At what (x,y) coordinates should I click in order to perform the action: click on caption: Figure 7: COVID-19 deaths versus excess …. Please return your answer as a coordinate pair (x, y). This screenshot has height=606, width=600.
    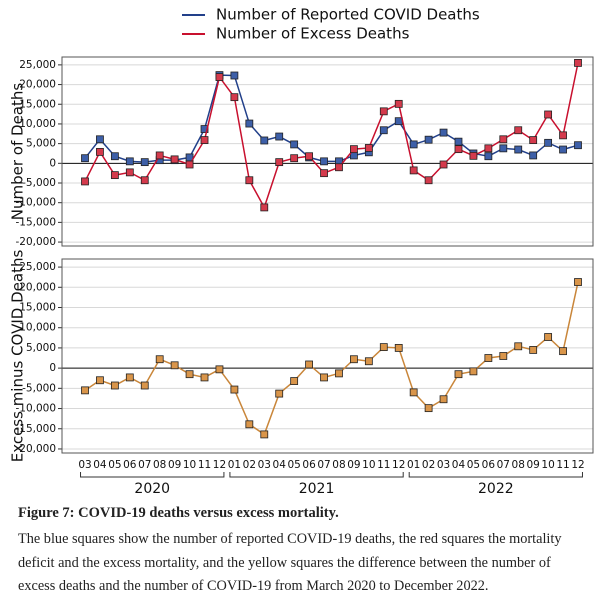
    Looking at the image, I should click on (298, 552).